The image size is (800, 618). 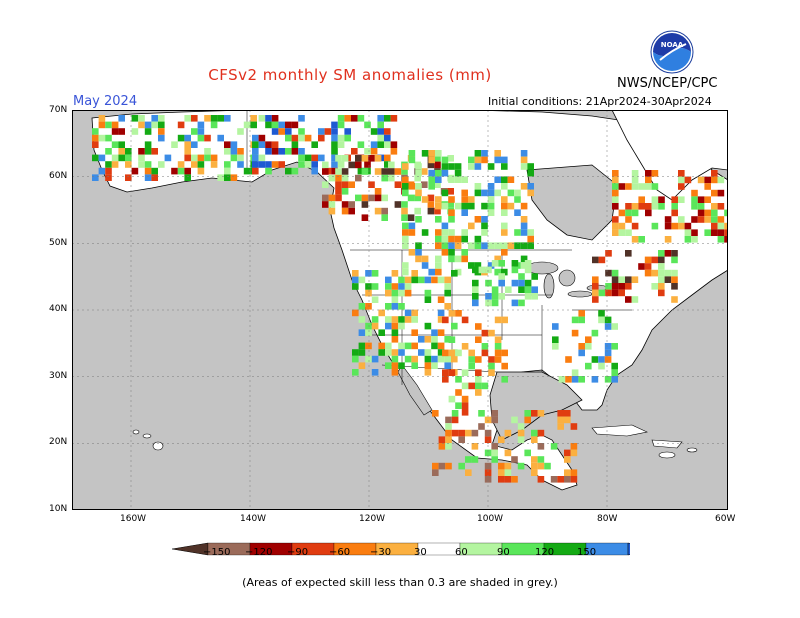 What do you see at coordinates (105, 101) in the screenshot?
I see `forecast-month-label: May 2024` at bounding box center [105, 101].